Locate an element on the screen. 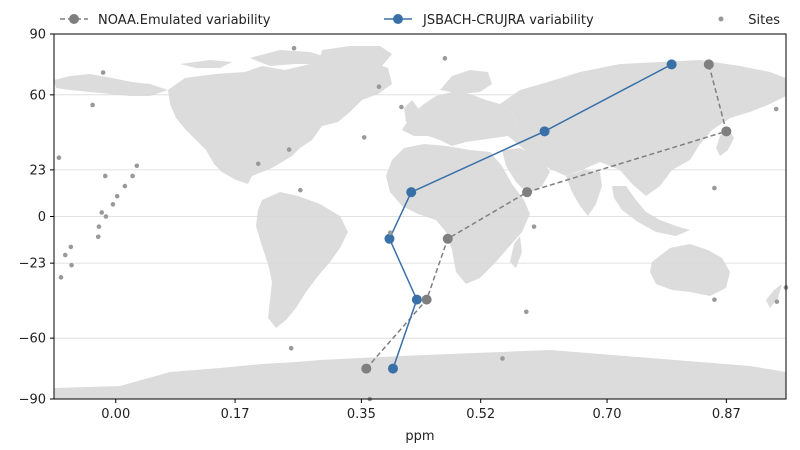  y-tick-label-6: −90 is located at coordinates (32, 400).